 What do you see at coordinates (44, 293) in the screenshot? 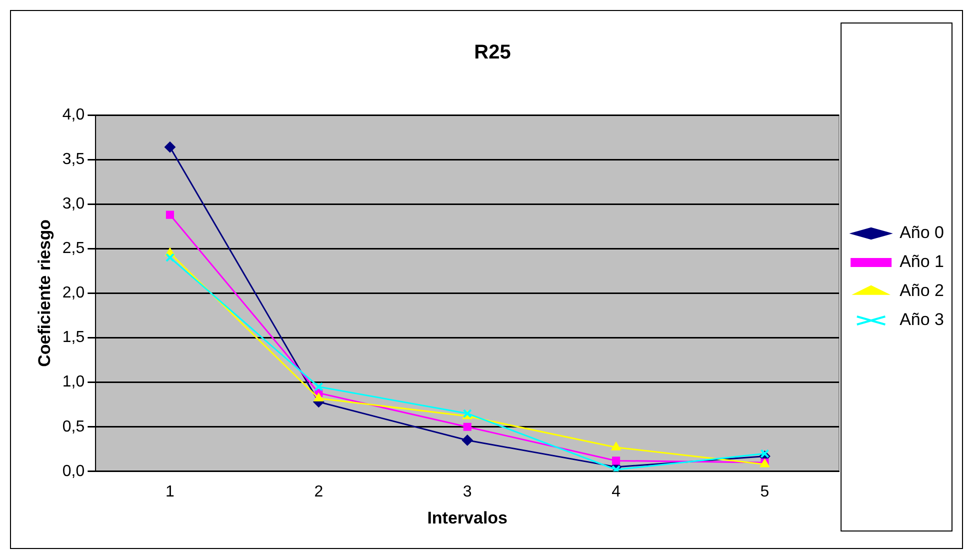
I see `y-axis-title: Coeficiente riesgo` at bounding box center [44, 293].